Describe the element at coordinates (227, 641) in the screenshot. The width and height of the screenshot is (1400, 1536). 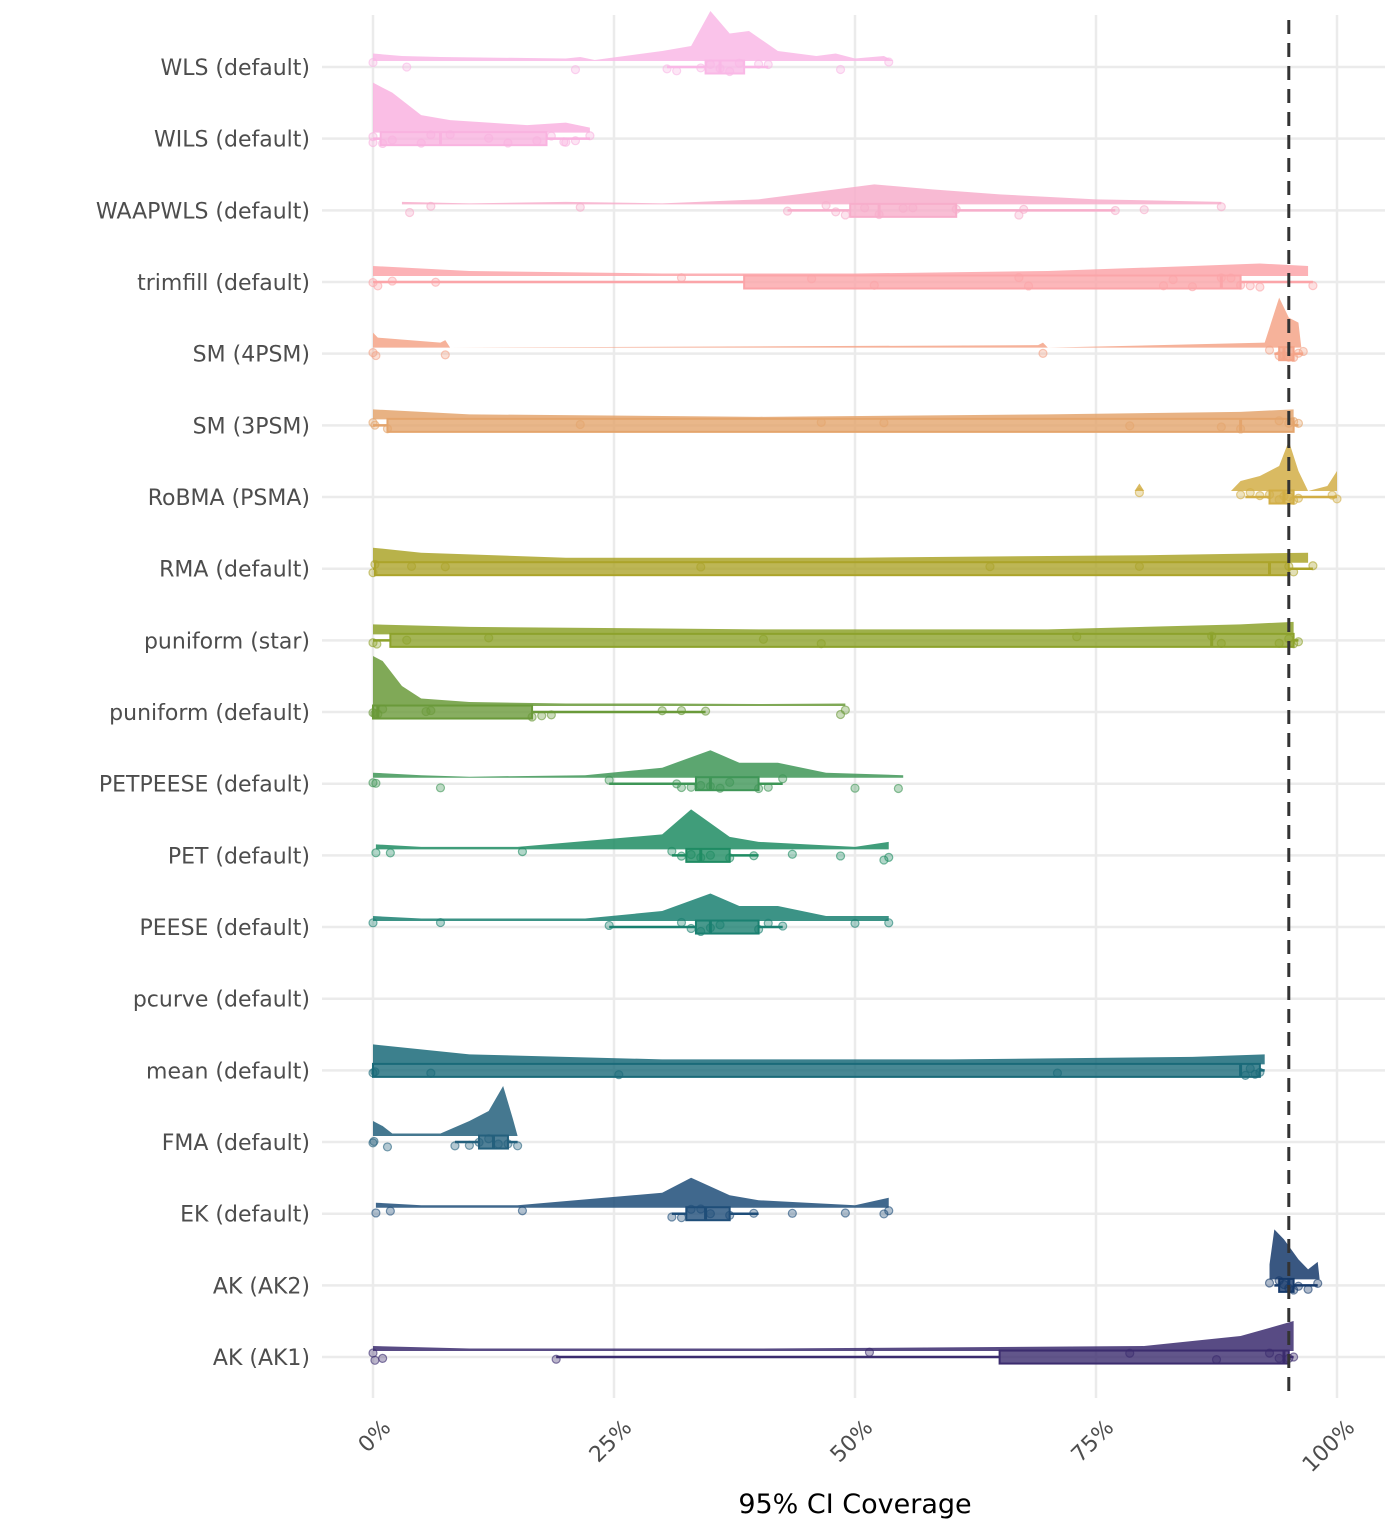
I see `y-tick-label: puniform (star)` at that location.